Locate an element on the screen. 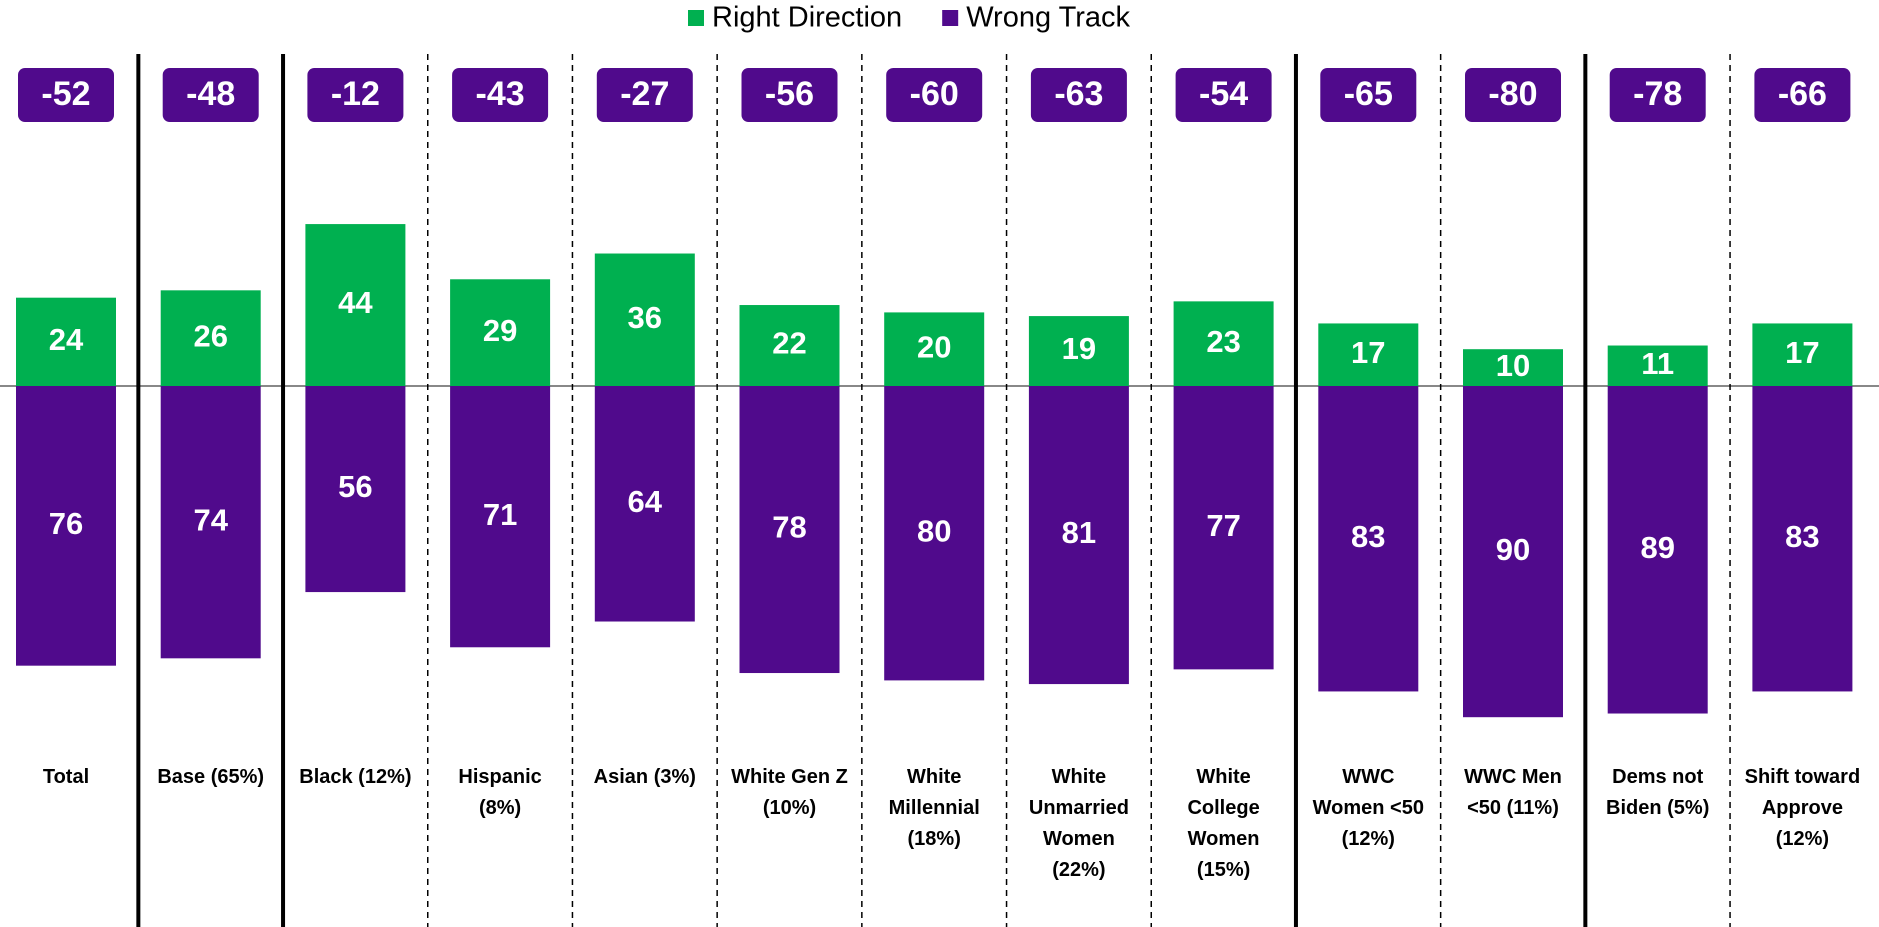 The image size is (1879, 927). category-label: Shift toward Approve (12%) is located at coordinates (1802, 808).